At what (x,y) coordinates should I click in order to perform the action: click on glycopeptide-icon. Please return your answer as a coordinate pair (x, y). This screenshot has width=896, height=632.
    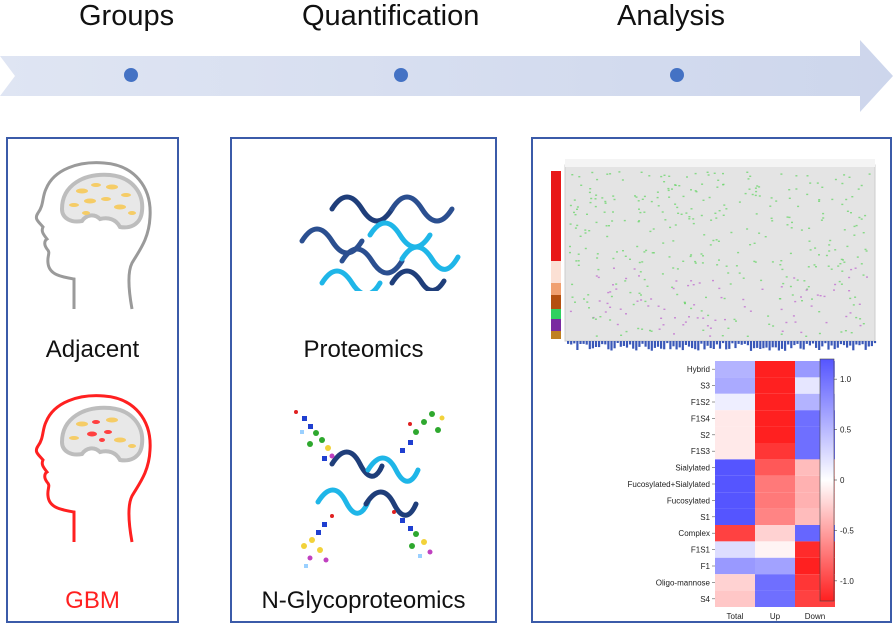
    Looking at the image, I should click on (369, 489).